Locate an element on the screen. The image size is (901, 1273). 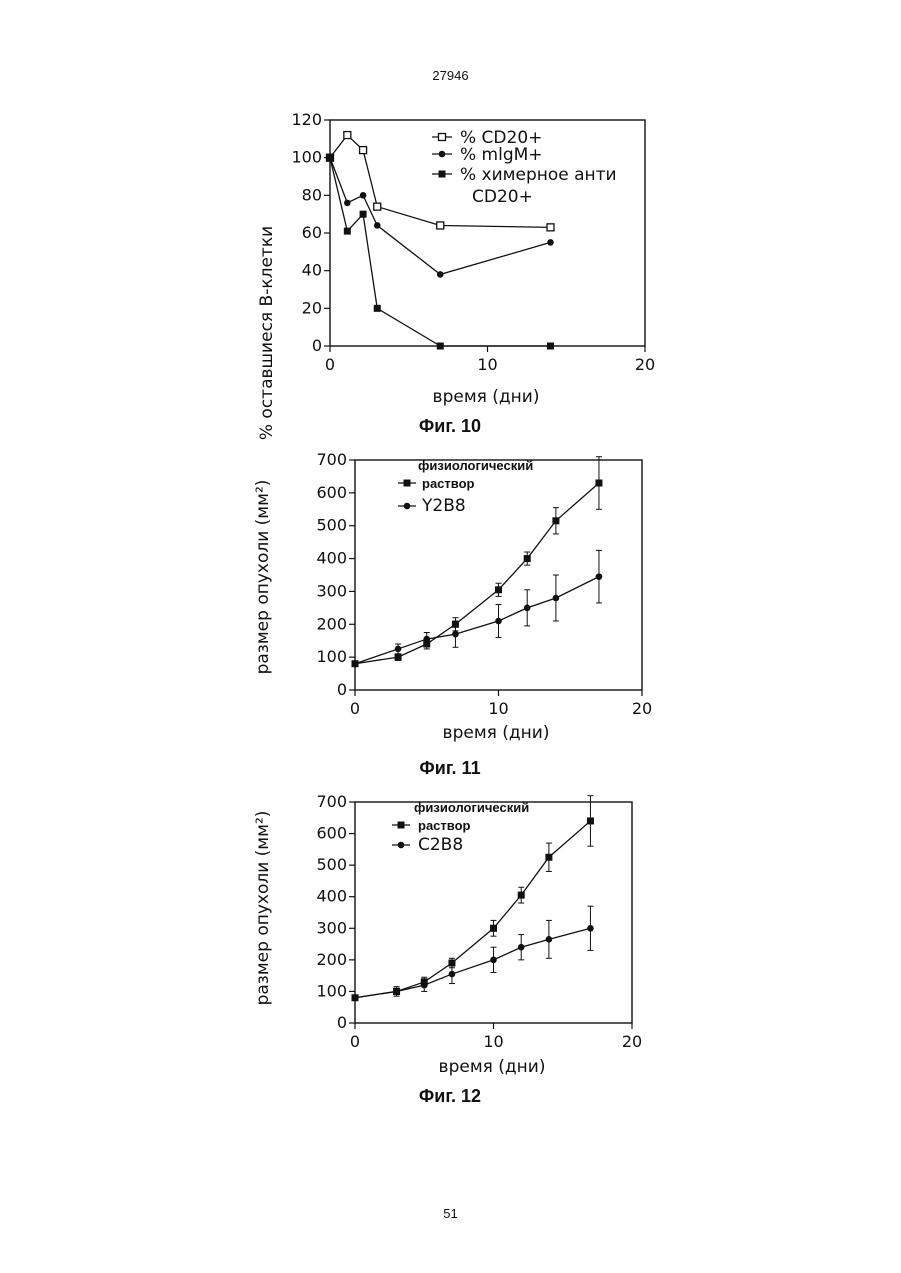
page-header-number: 27946 is located at coordinates (450, 75).